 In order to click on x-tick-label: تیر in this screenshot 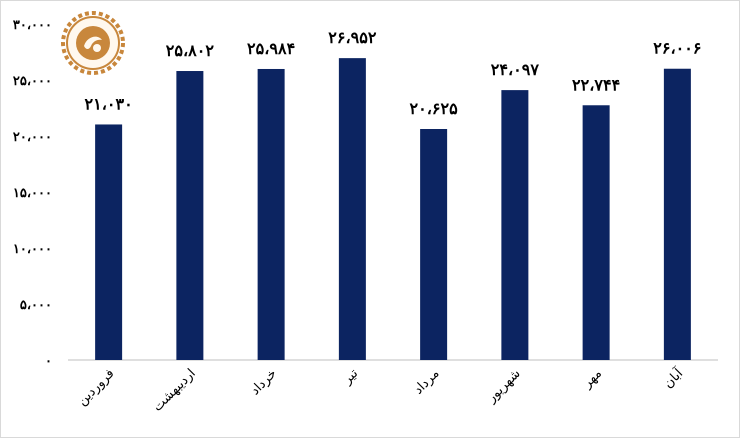, I will do `click(350, 377)`.